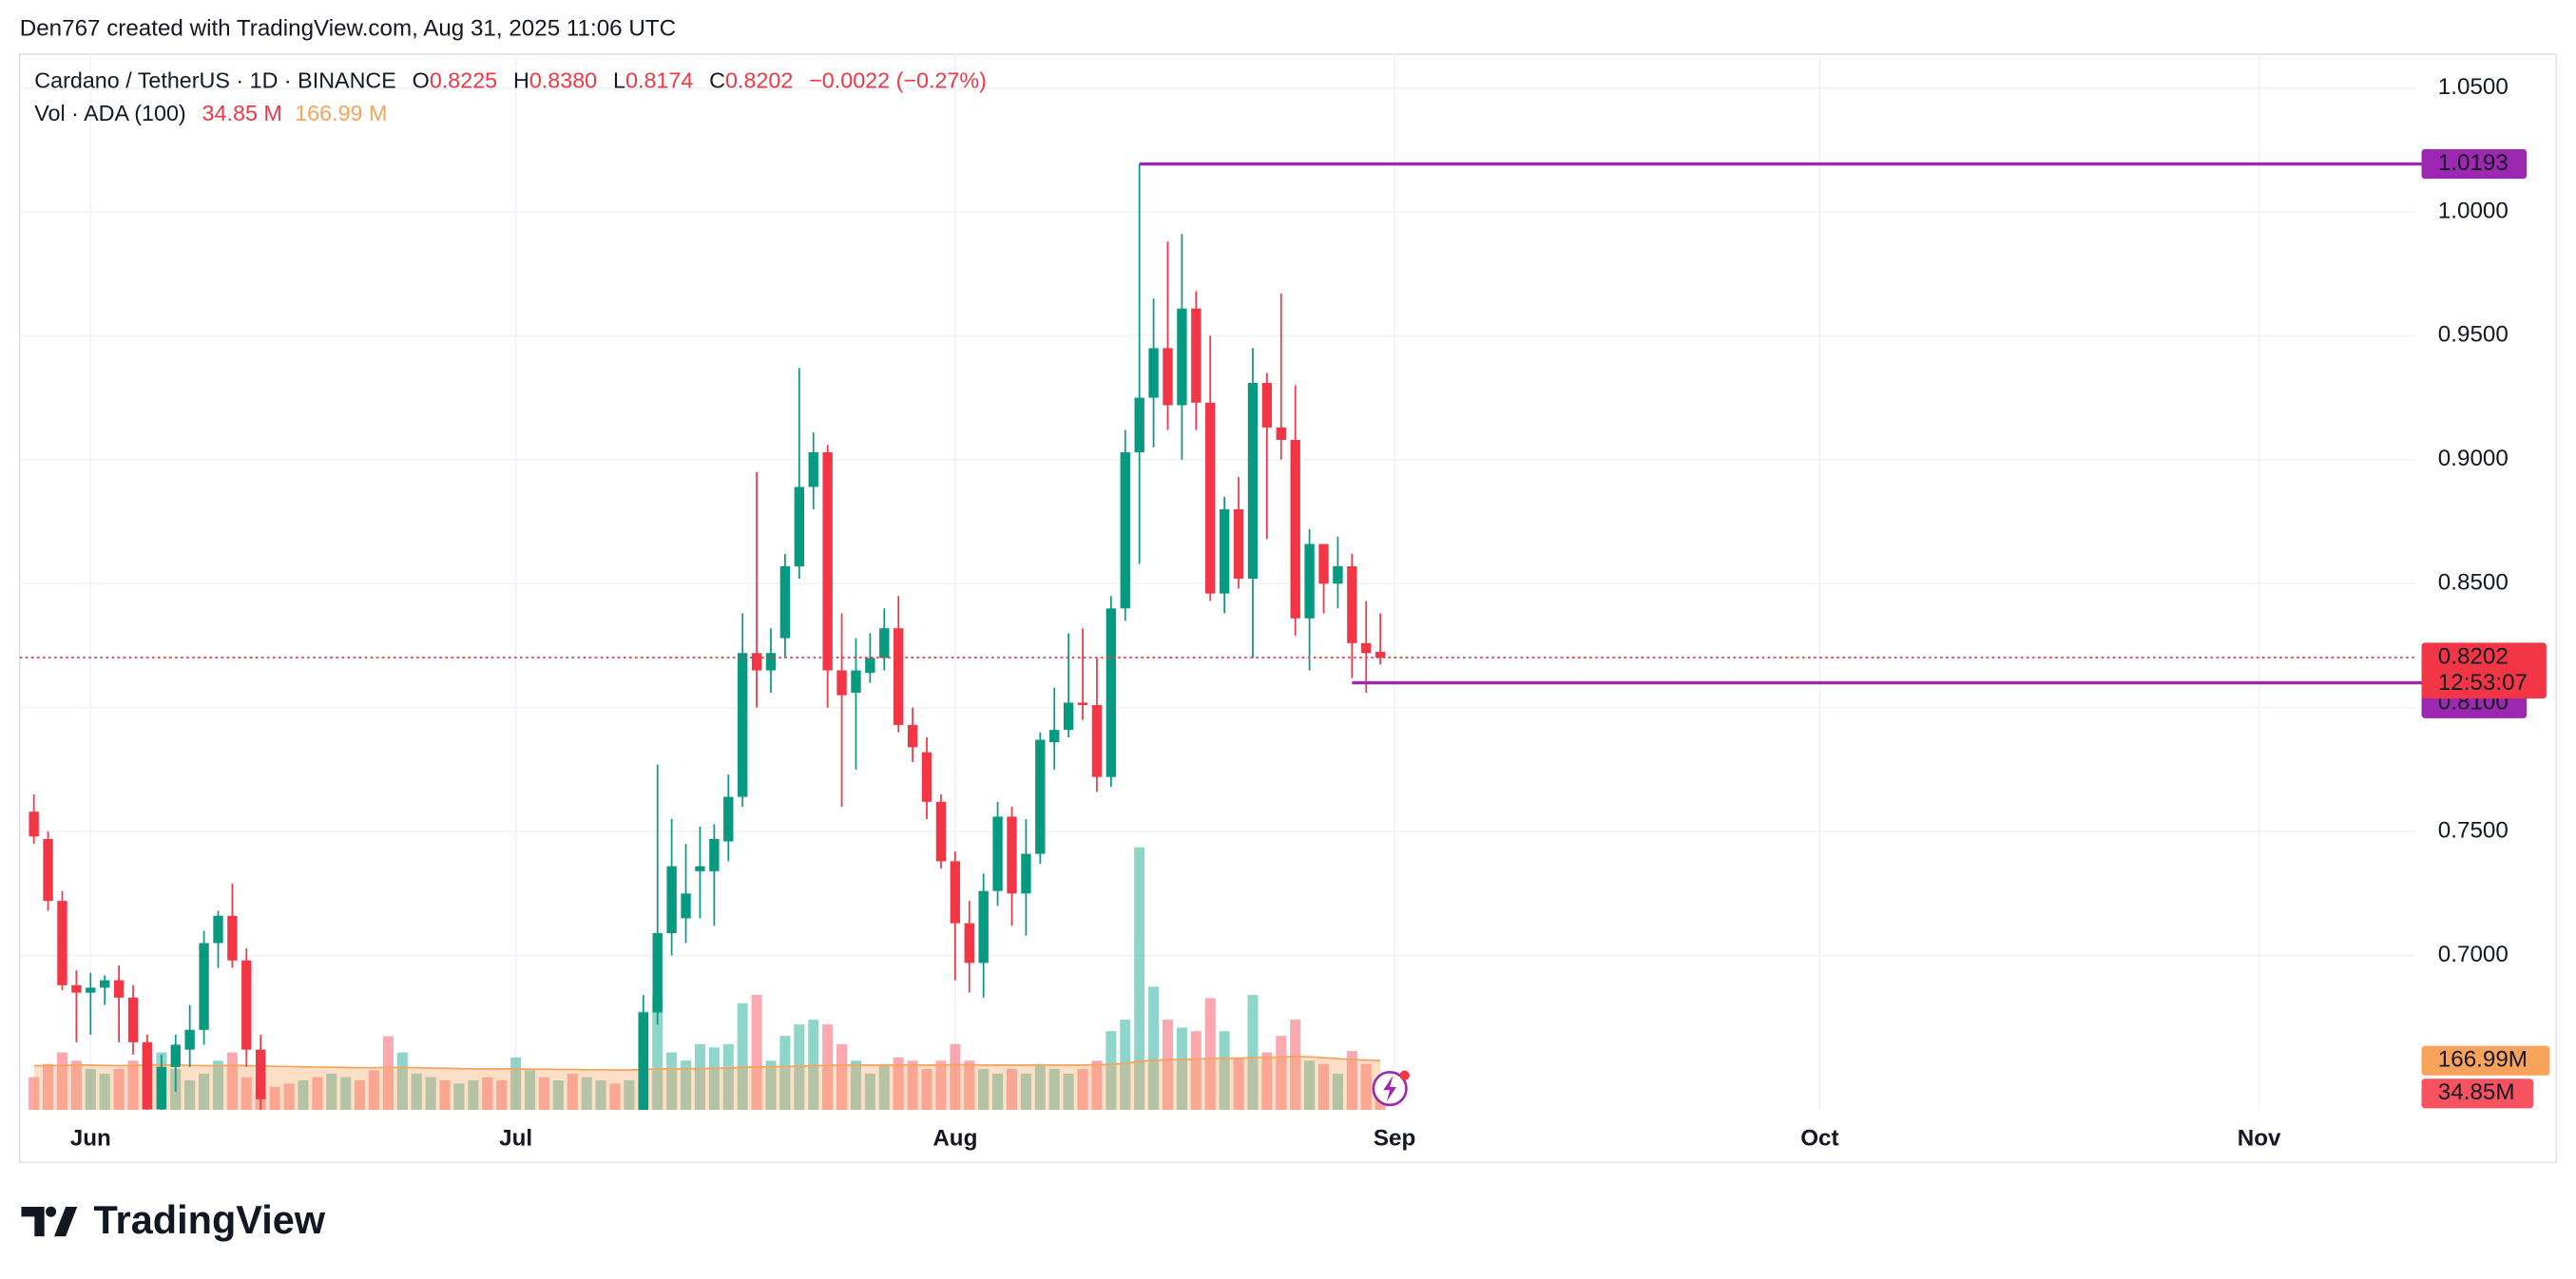  Describe the element at coordinates (2473, 583) in the screenshot. I see `y-tick-label: 0.8500` at that location.